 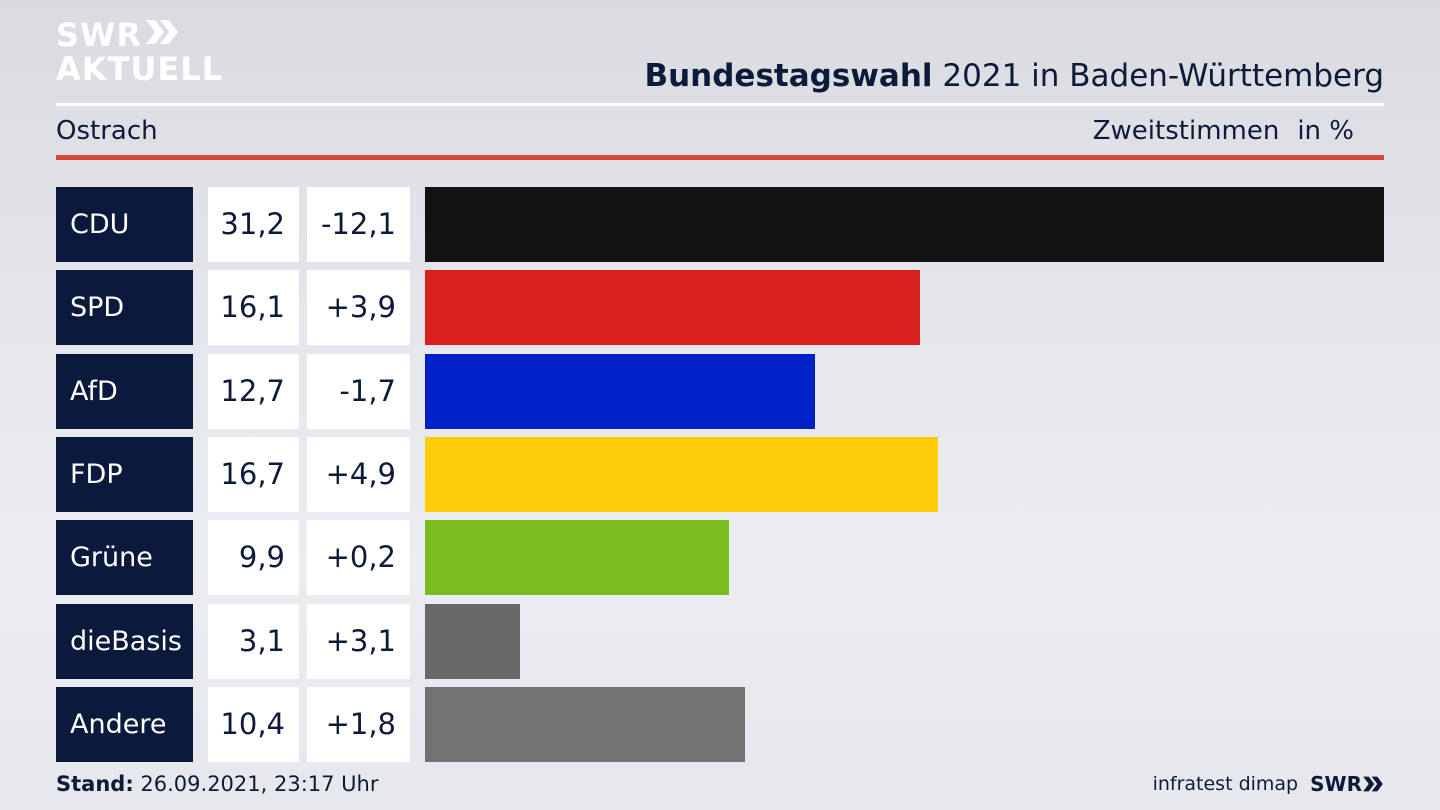 I want to click on change-label: +4,9, so click(x=358, y=474).